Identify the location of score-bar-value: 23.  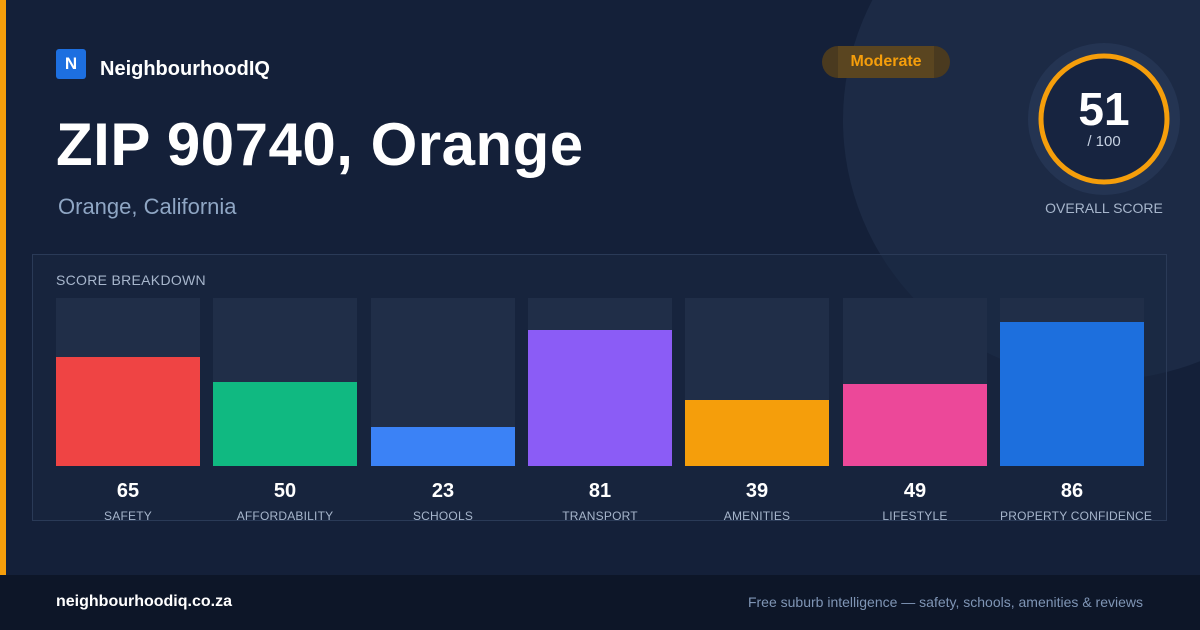
(443, 491).